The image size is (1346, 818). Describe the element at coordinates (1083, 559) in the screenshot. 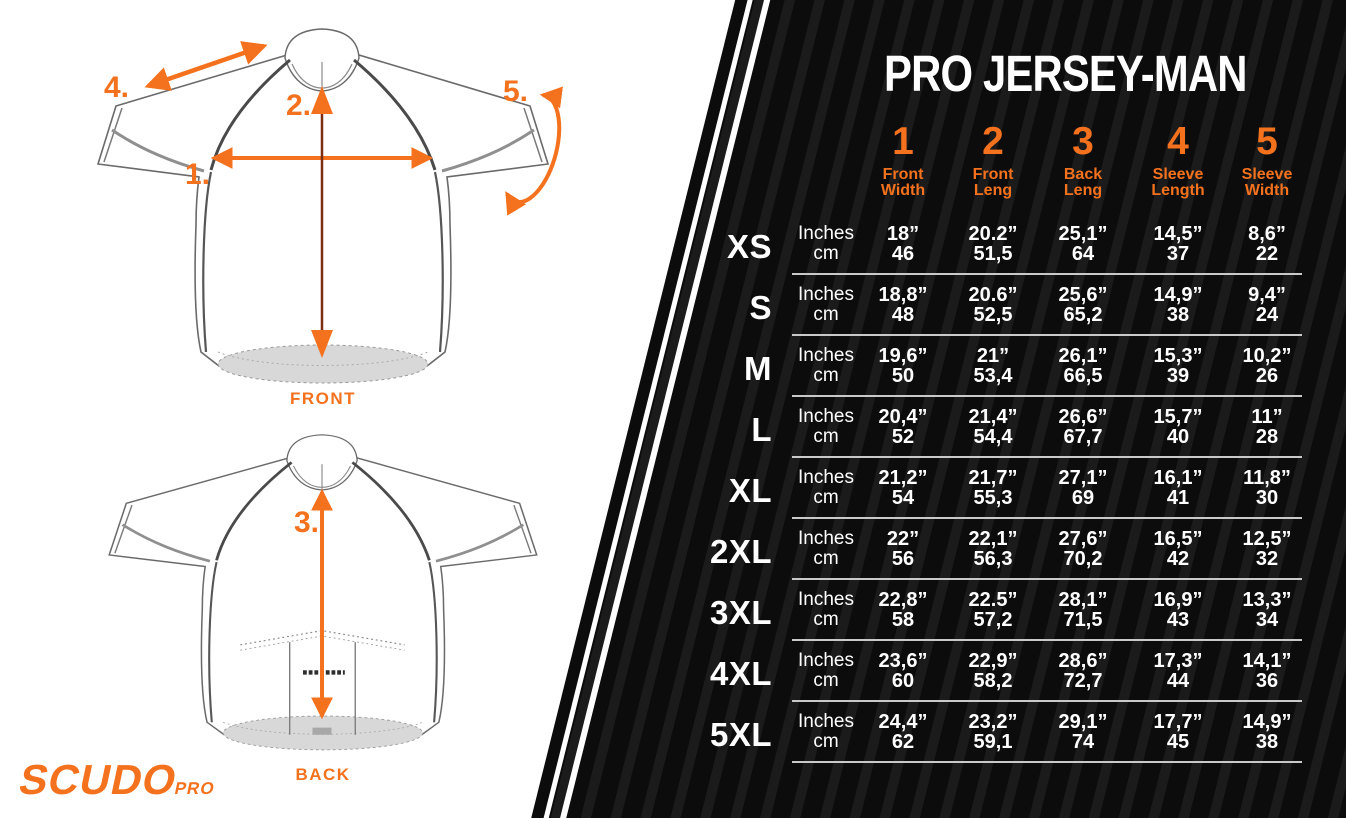

I see `value-cm-col3: 70,2` at that location.